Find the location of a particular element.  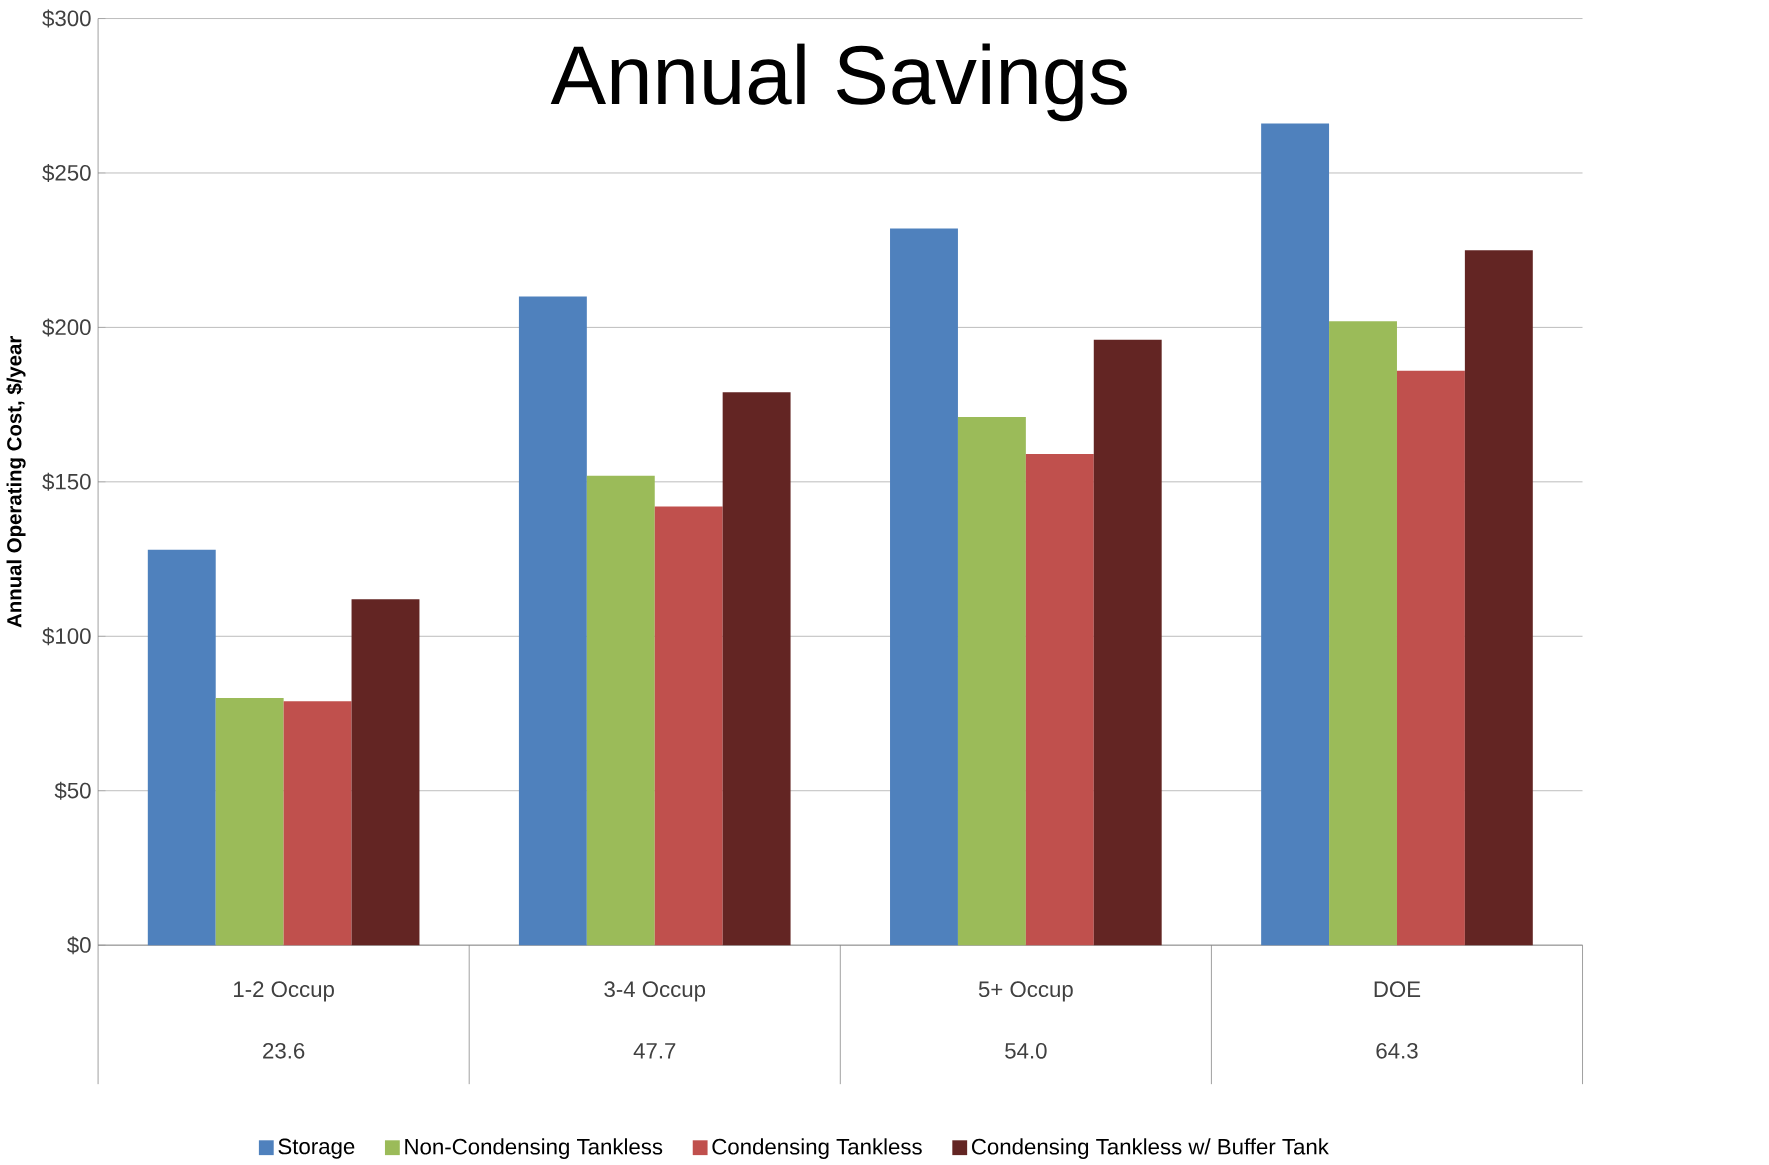

y-tick-label: $0 is located at coordinates (79, 945).